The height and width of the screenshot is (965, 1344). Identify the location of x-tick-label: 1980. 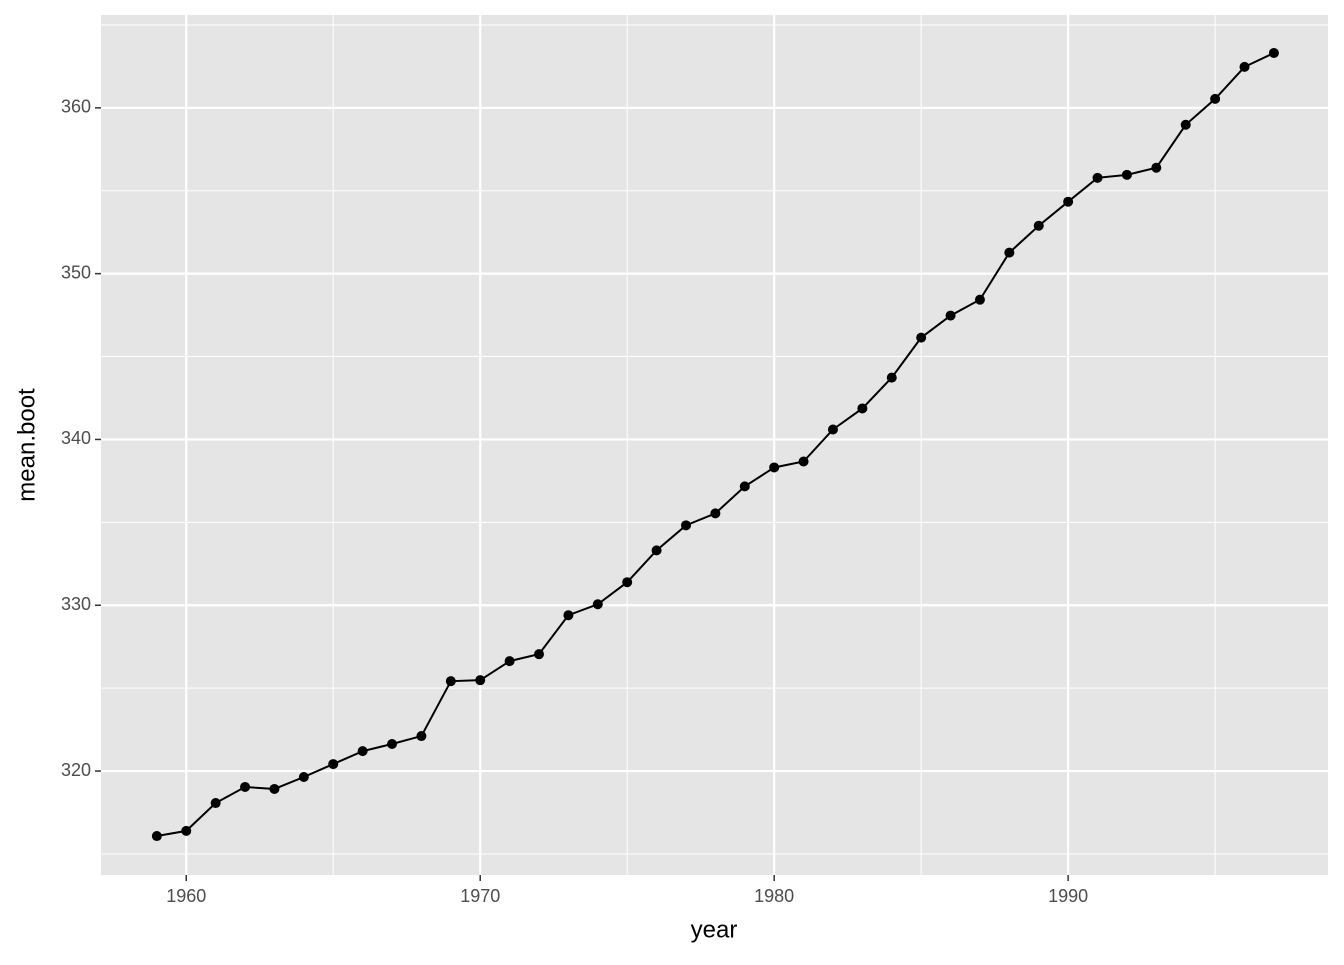
(774, 896).